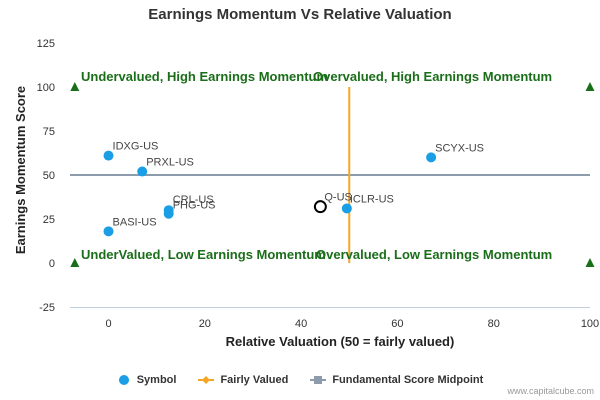  Describe the element at coordinates (550, 391) in the screenshot. I see `watermark: www.capitalcube.com` at that location.